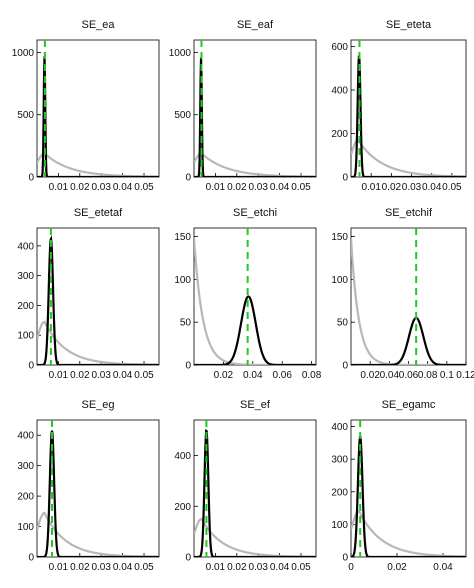 This screenshot has width=474, height=588. I want to click on chart-title: SE_etchi, so click(255, 213).